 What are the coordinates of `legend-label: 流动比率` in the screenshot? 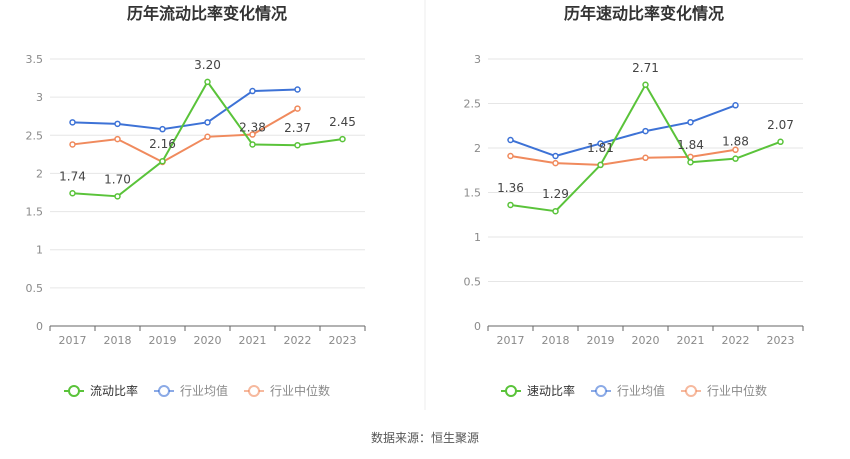 It's located at (114, 390).